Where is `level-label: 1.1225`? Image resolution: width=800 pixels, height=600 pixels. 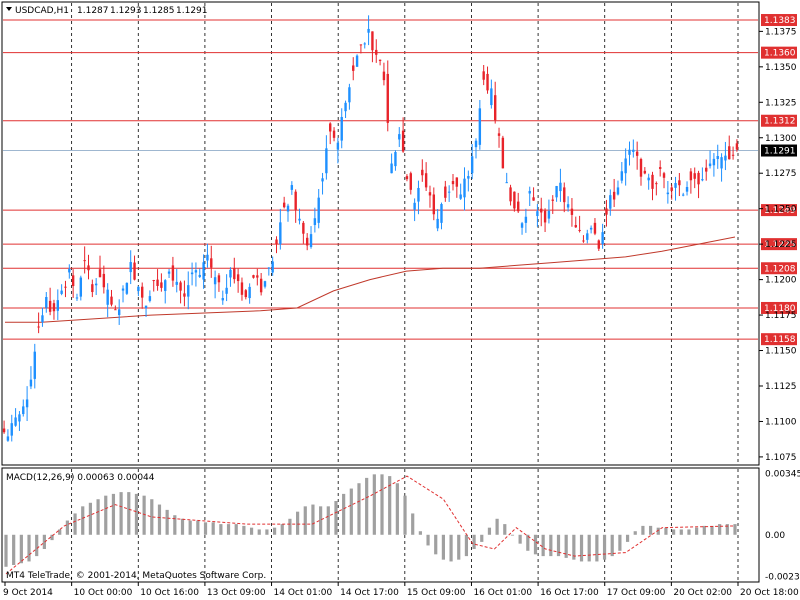
level-label: 1.1225 is located at coordinates (780, 245).